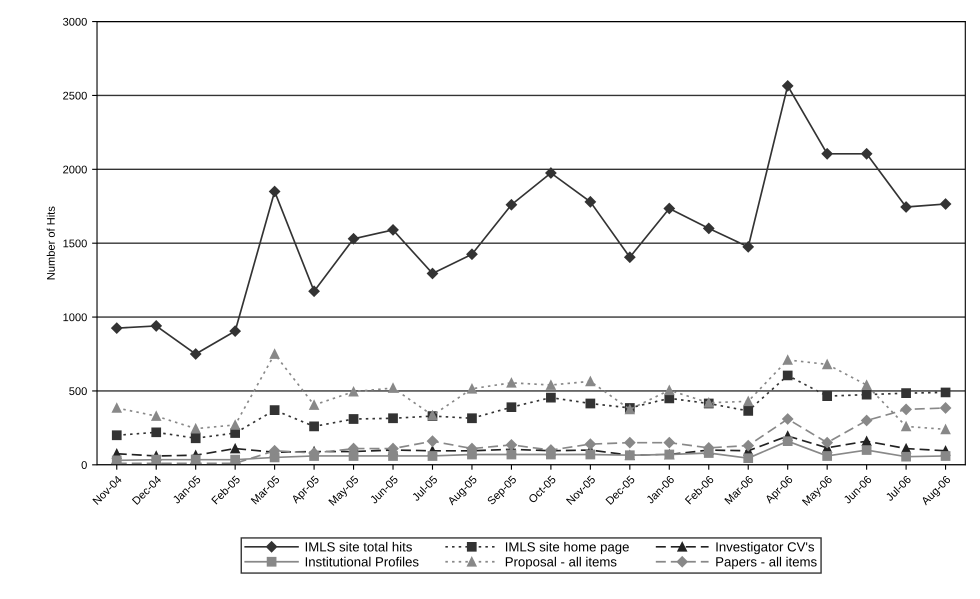 This screenshot has height=599, width=980. Describe the element at coordinates (766, 563) in the screenshot. I see `legend-label: Papers - all items` at that location.